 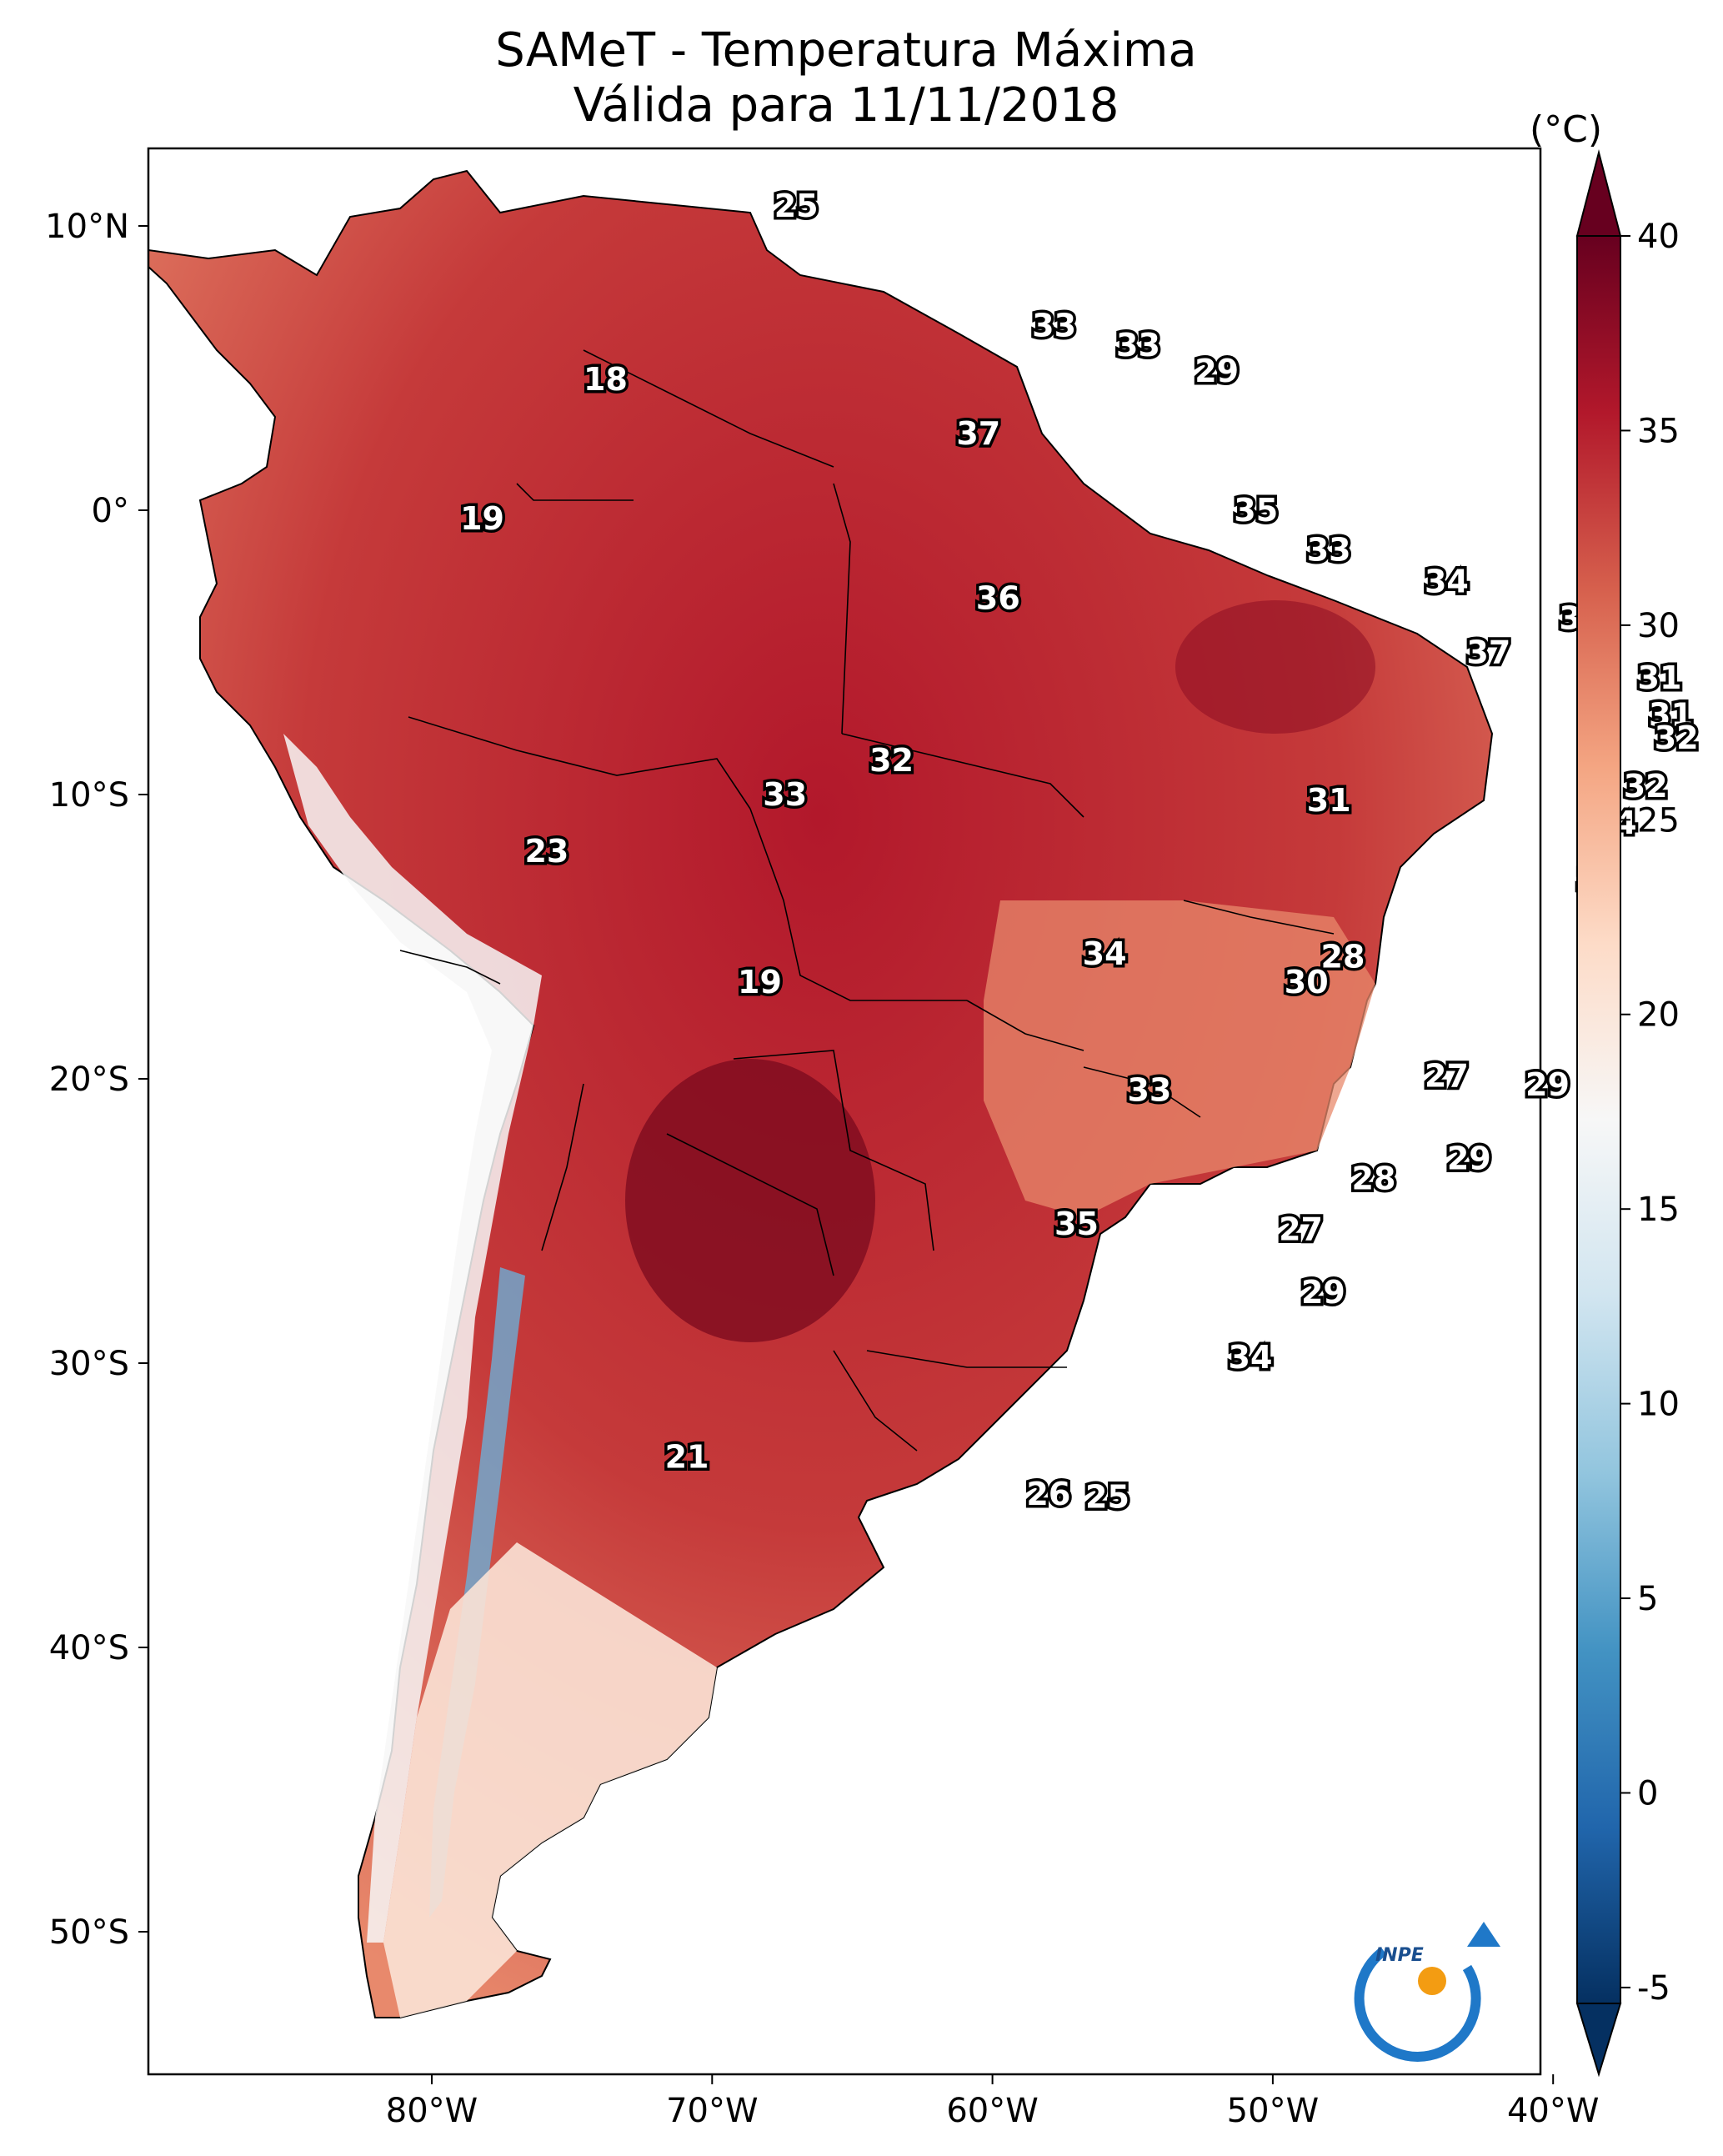 What do you see at coordinates (1647, 1793) in the screenshot?
I see `colorbar-tick-label: 0` at bounding box center [1647, 1793].